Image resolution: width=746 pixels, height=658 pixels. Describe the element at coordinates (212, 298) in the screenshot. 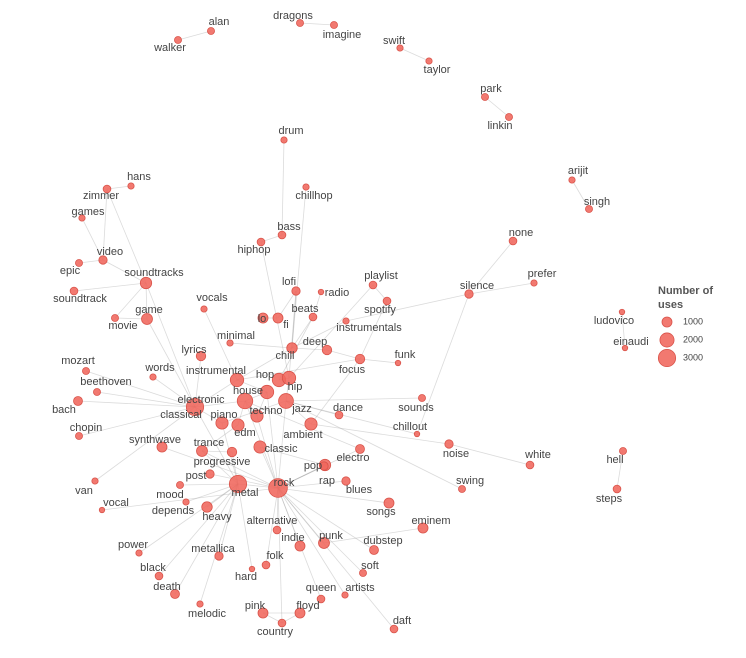

I see `node-label: vocals` at that location.